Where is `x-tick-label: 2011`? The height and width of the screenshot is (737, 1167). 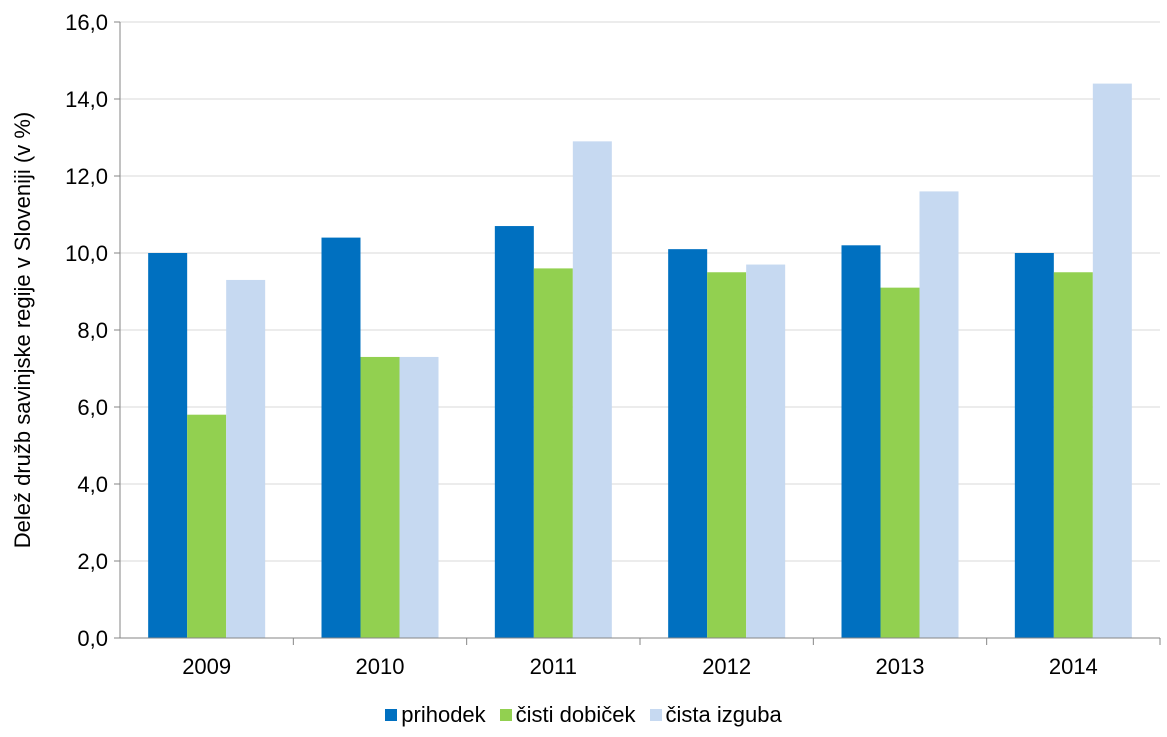
x-tick-label: 2011 is located at coordinates (553, 666).